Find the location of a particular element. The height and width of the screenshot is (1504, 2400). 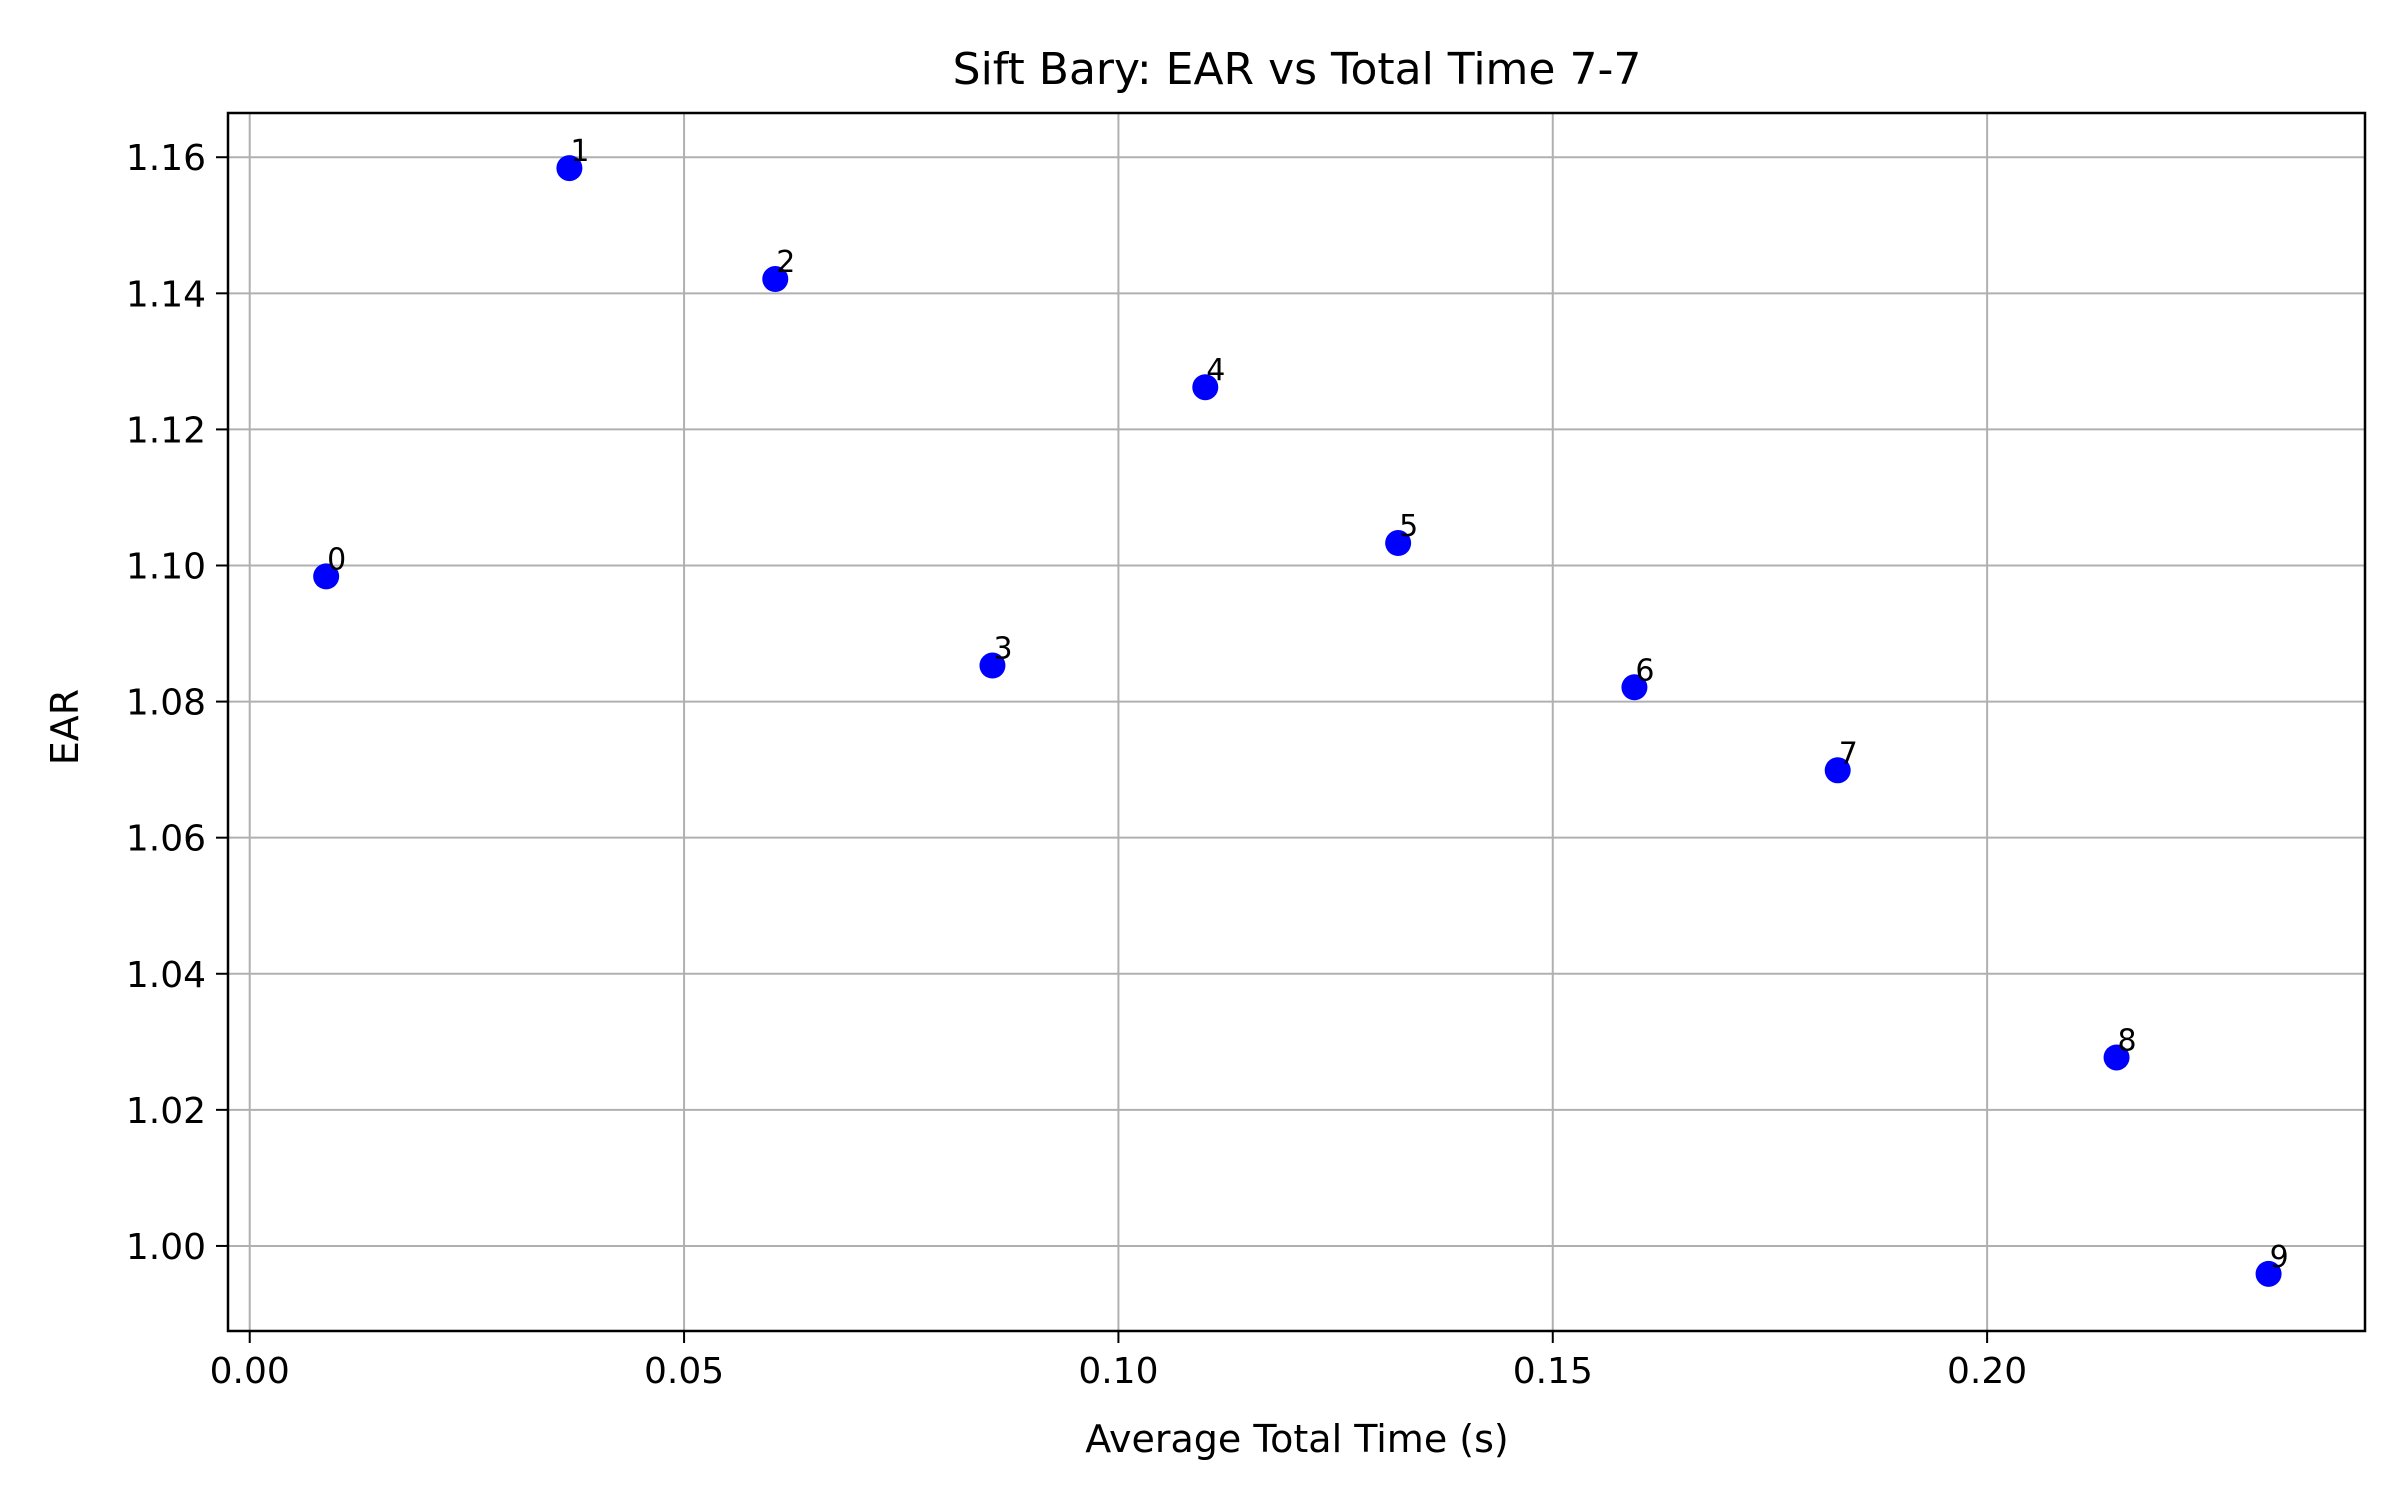

y-tick-label: 1.04 is located at coordinates (166, 975).